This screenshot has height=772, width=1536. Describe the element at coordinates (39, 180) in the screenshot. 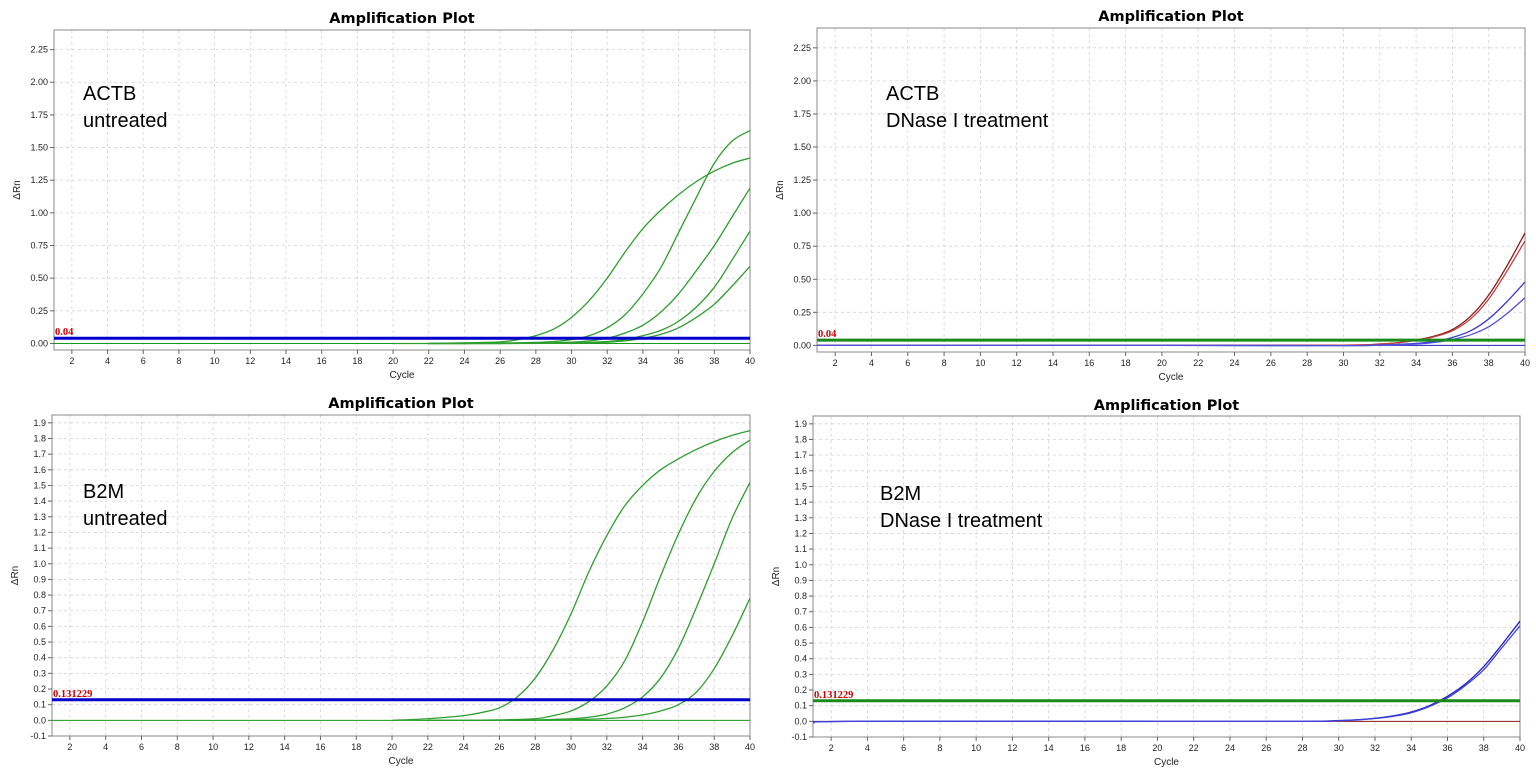

I see `y-tick-label: 1.25` at that location.